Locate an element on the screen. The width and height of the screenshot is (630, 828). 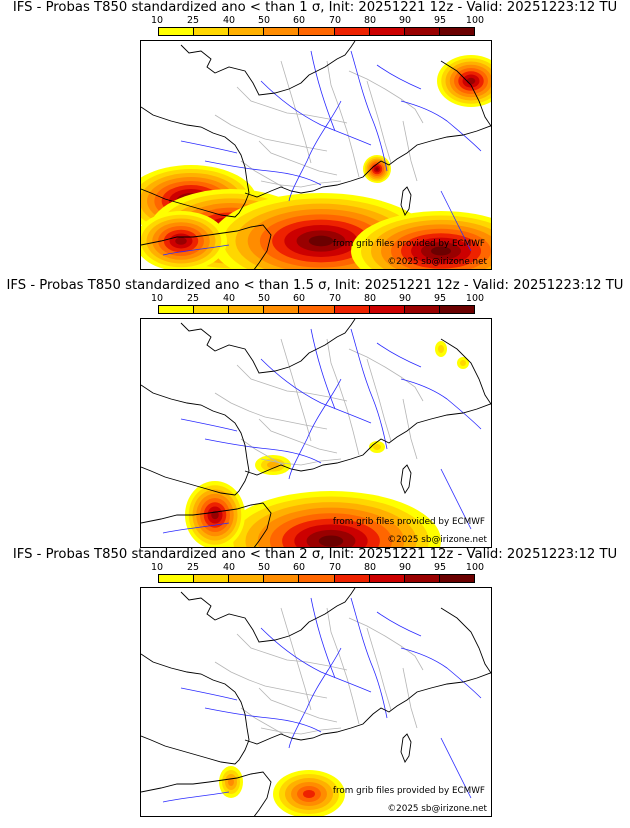
colorbar-tick: 50 is located at coordinates (264, 298).